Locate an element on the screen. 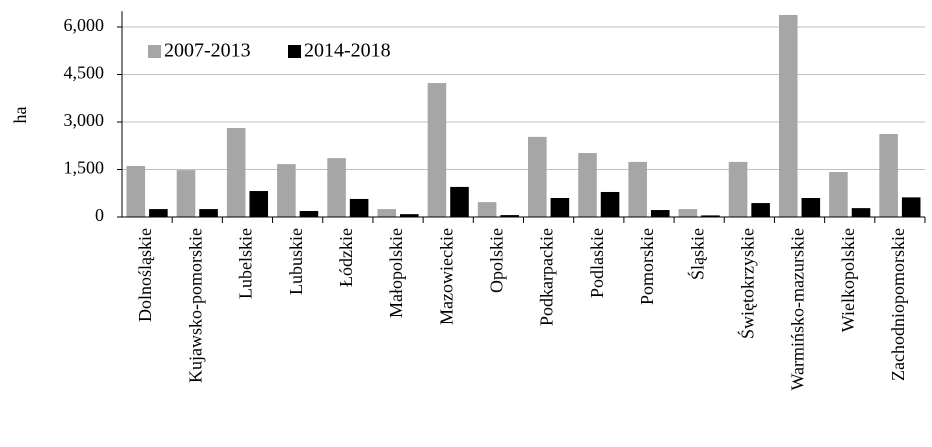  y-tick-label: 0 is located at coordinates (99, 215).